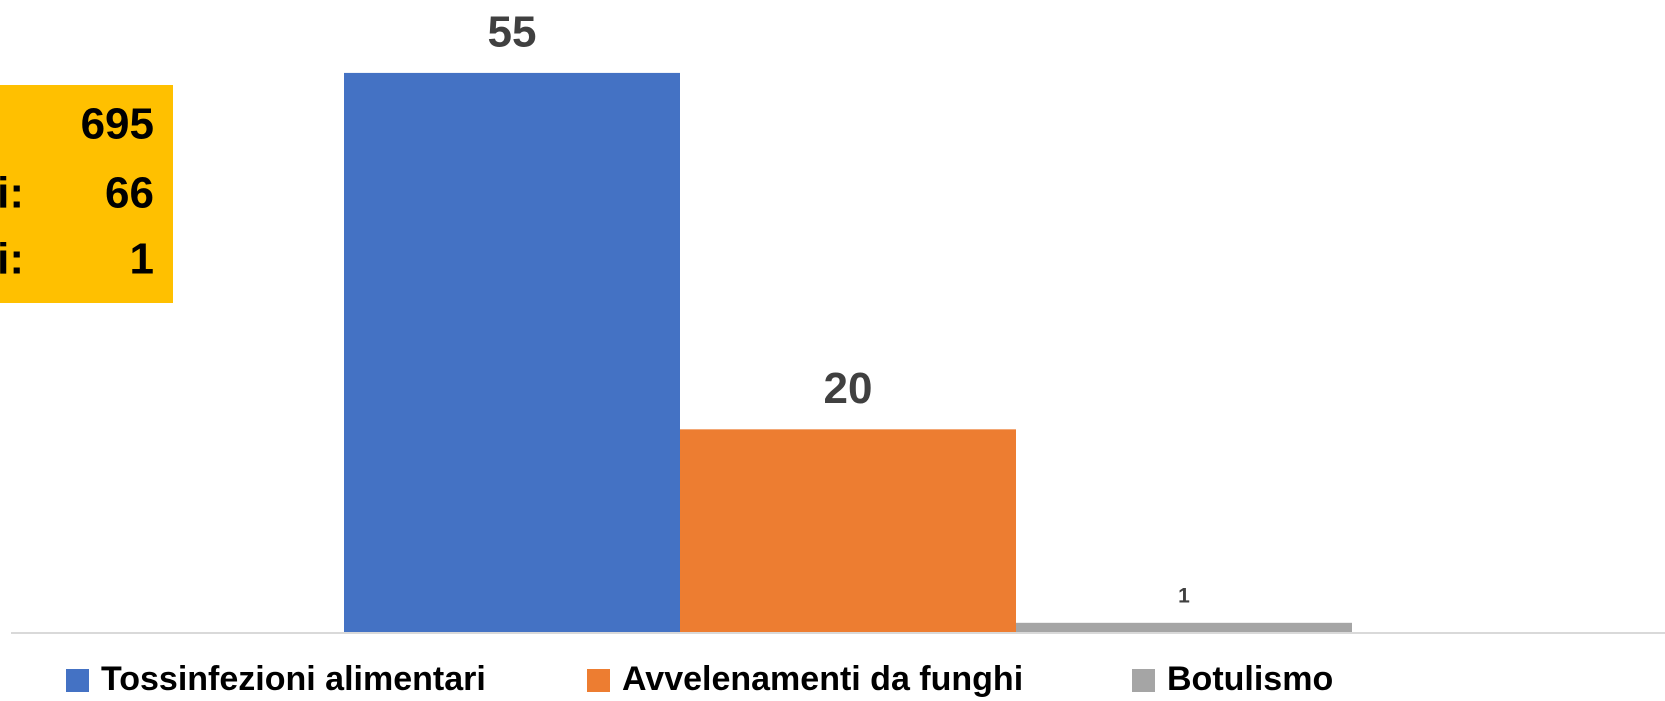 Image resolution: width=1665 pixels, height=701 pixels. I want to click on data-label: 1, so click(1184, 595).